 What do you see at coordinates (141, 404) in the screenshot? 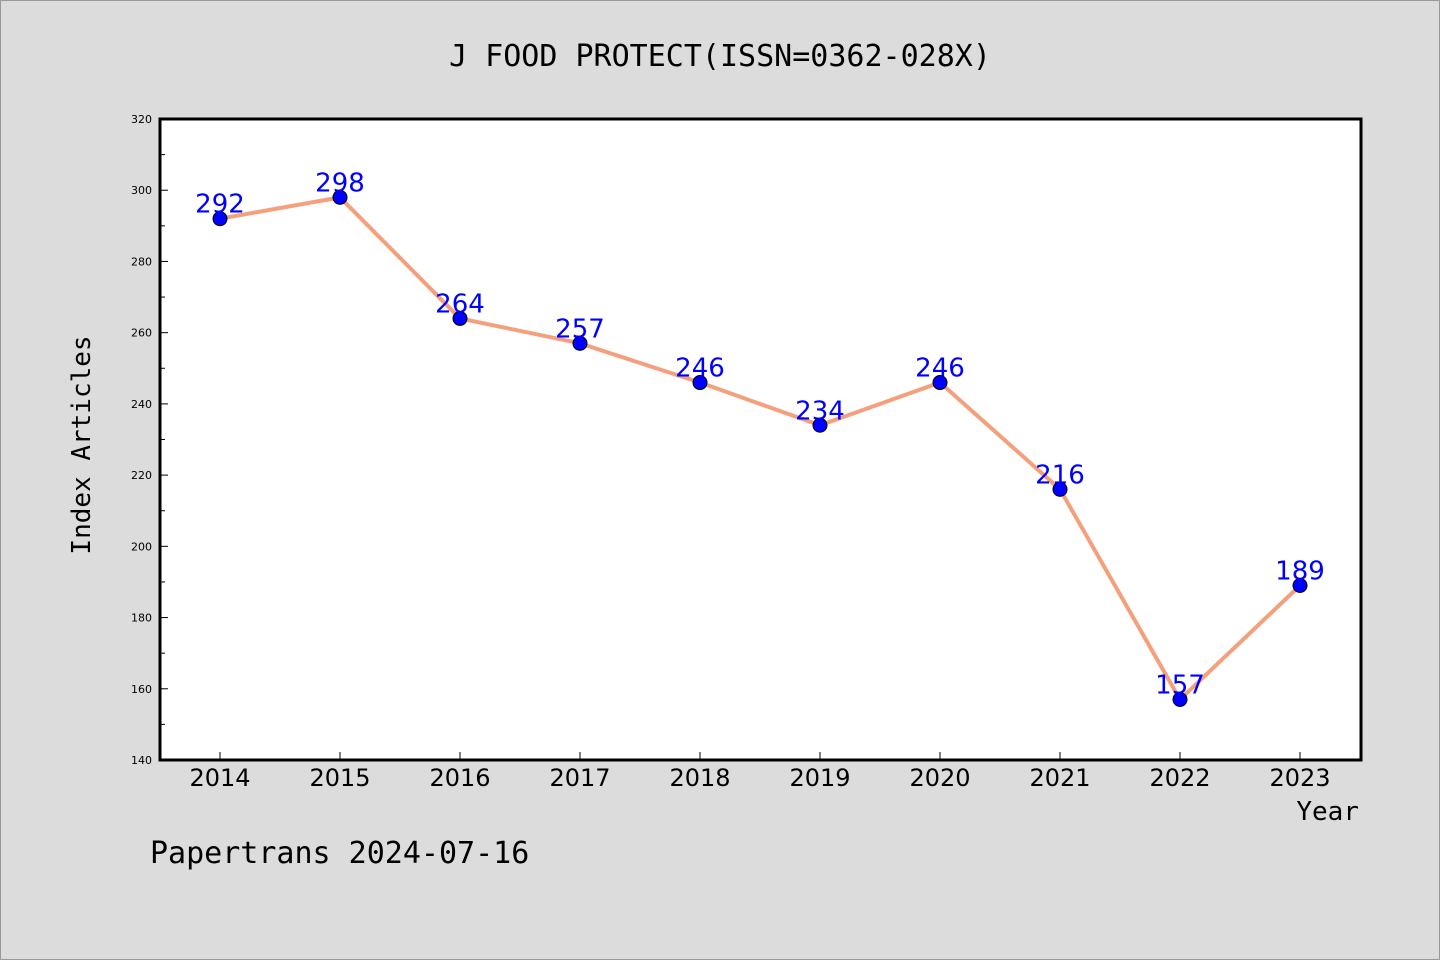
I see `y-tick-label: 240` at bounding box center [141, 404].